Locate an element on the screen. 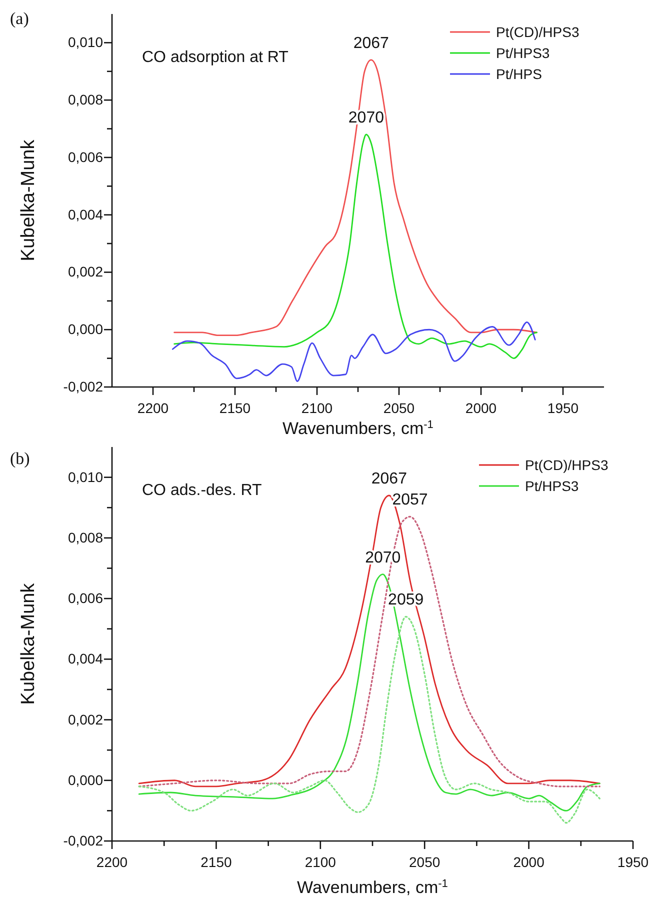 The image size is (651, 901). annotation: 2057 is located at coordinates (410, 500).